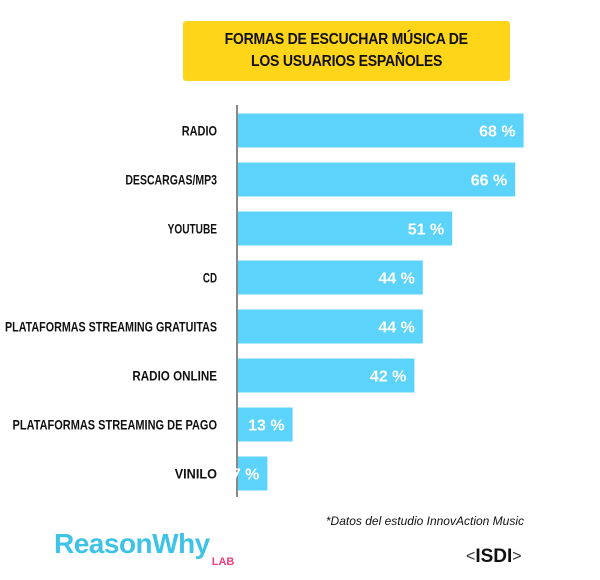 This screenshot has height=580, width=600. I want to click on category-label-1: DESCARGAS/MP3, so click(171, 180).